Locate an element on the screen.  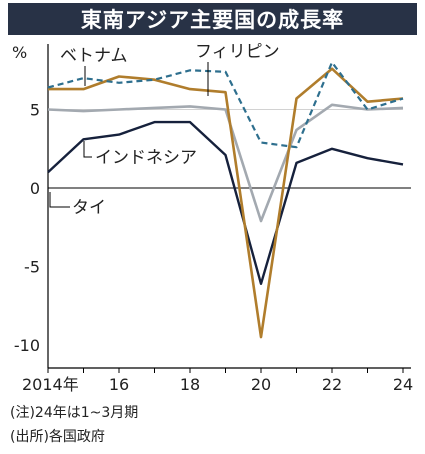
chart-title: 東南アジア主要国の成長率 is located at coordinates (212, 20).